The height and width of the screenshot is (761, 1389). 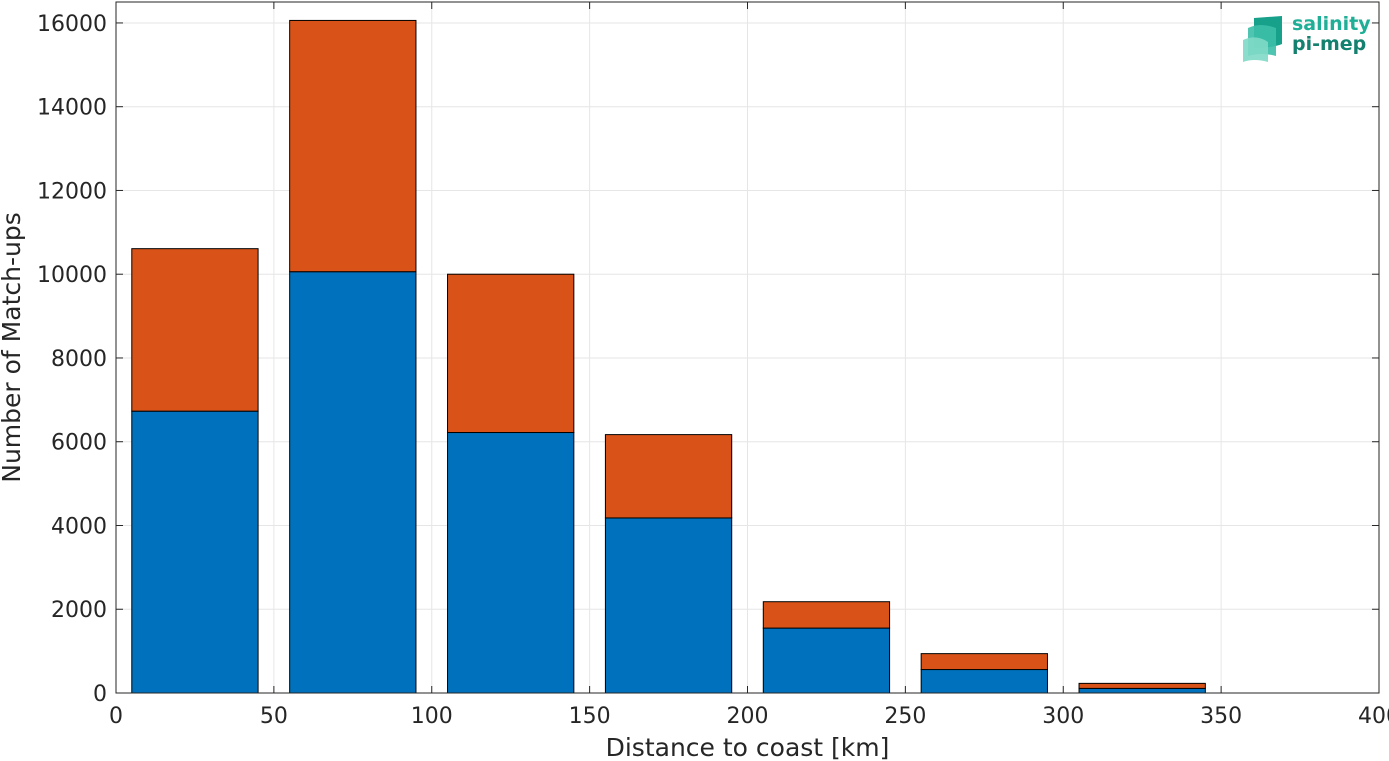 I want to click on bar-series2-bin7, so click(x=1142, y=685).